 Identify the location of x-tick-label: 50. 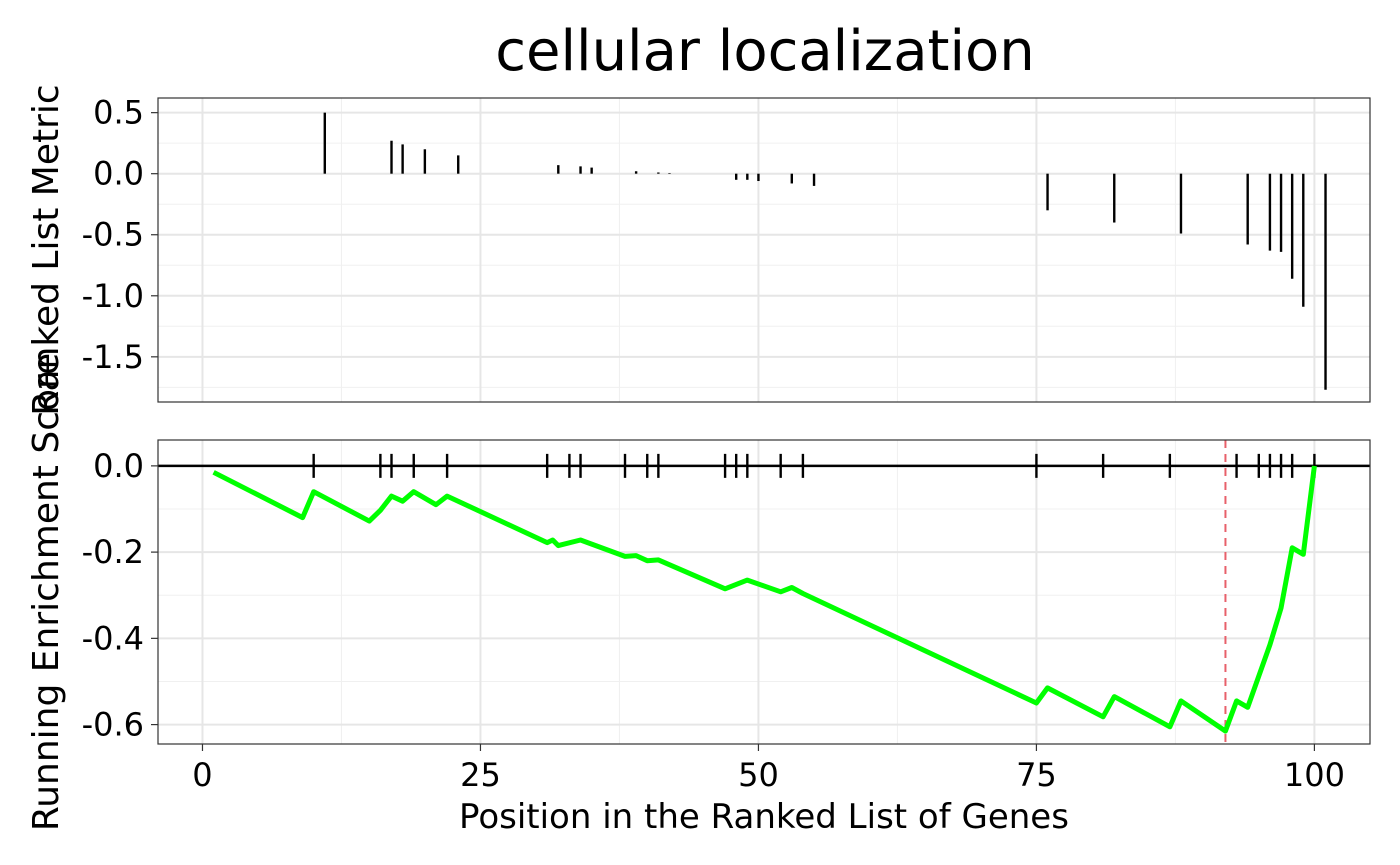
(758, 775).